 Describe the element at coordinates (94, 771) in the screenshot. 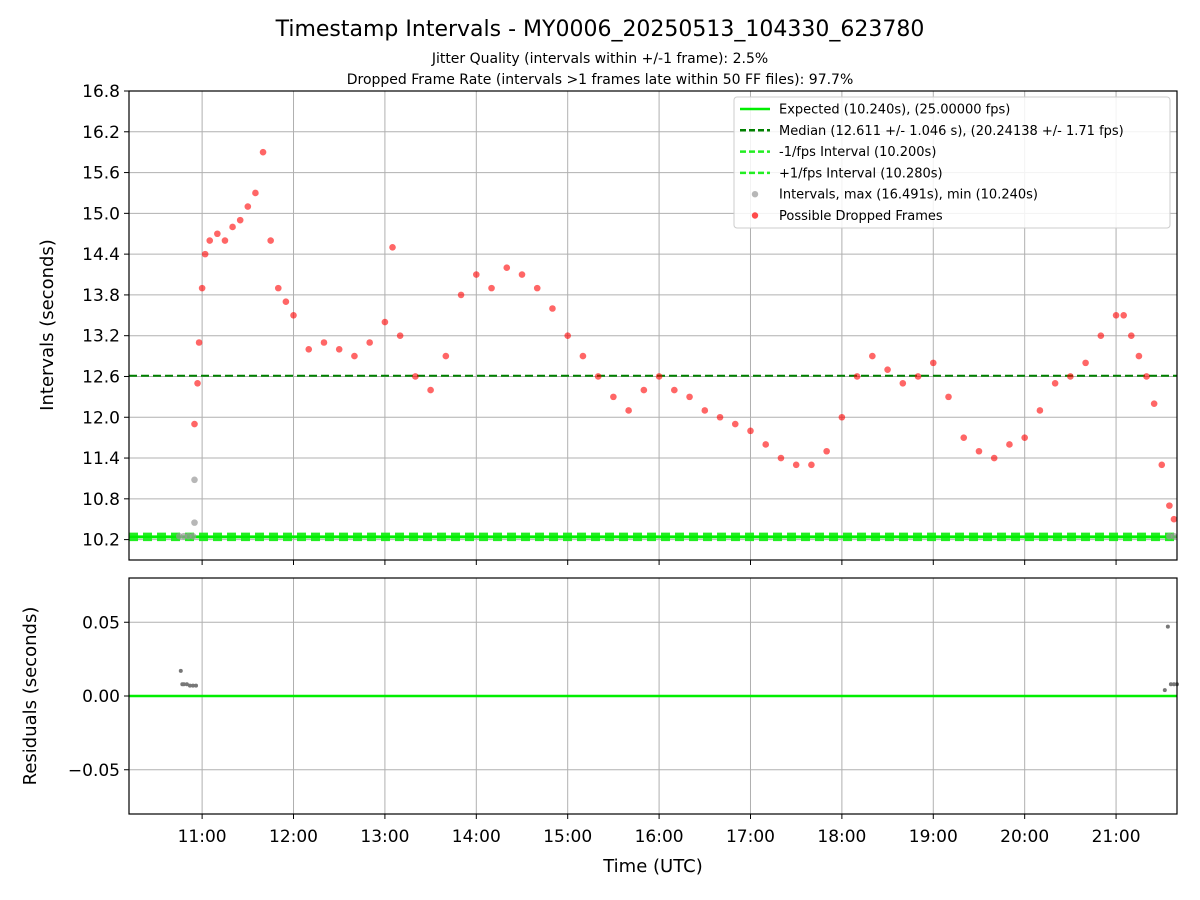

I see `y-tick-label: −0.05` at that location.